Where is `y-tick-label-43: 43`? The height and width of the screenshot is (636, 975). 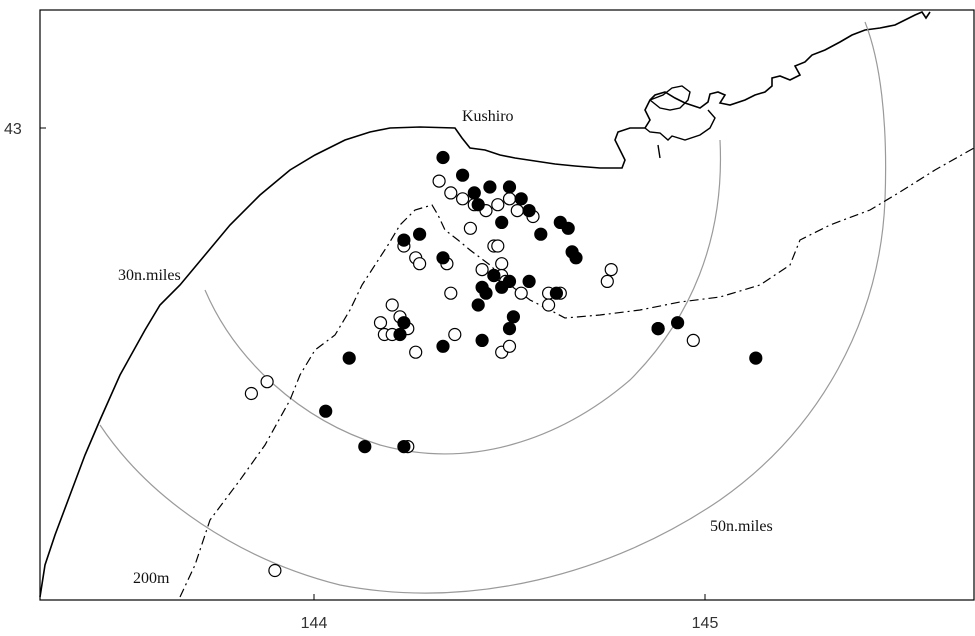 y-tick-label-43: 43 is located at coordinates (13, 129).